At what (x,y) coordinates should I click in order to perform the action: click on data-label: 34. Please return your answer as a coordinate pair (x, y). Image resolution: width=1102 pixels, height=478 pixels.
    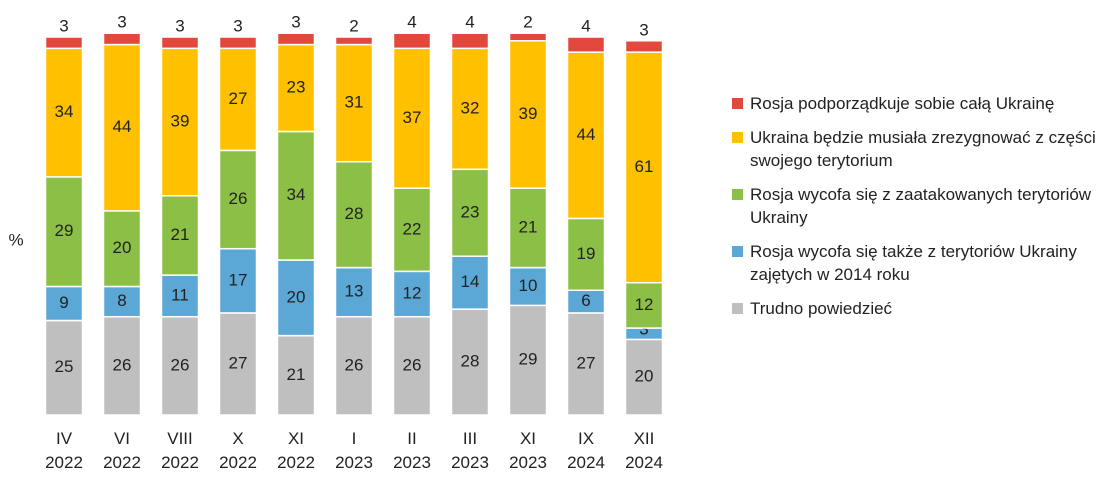
    Looking at the image, I should click on (64, 111).